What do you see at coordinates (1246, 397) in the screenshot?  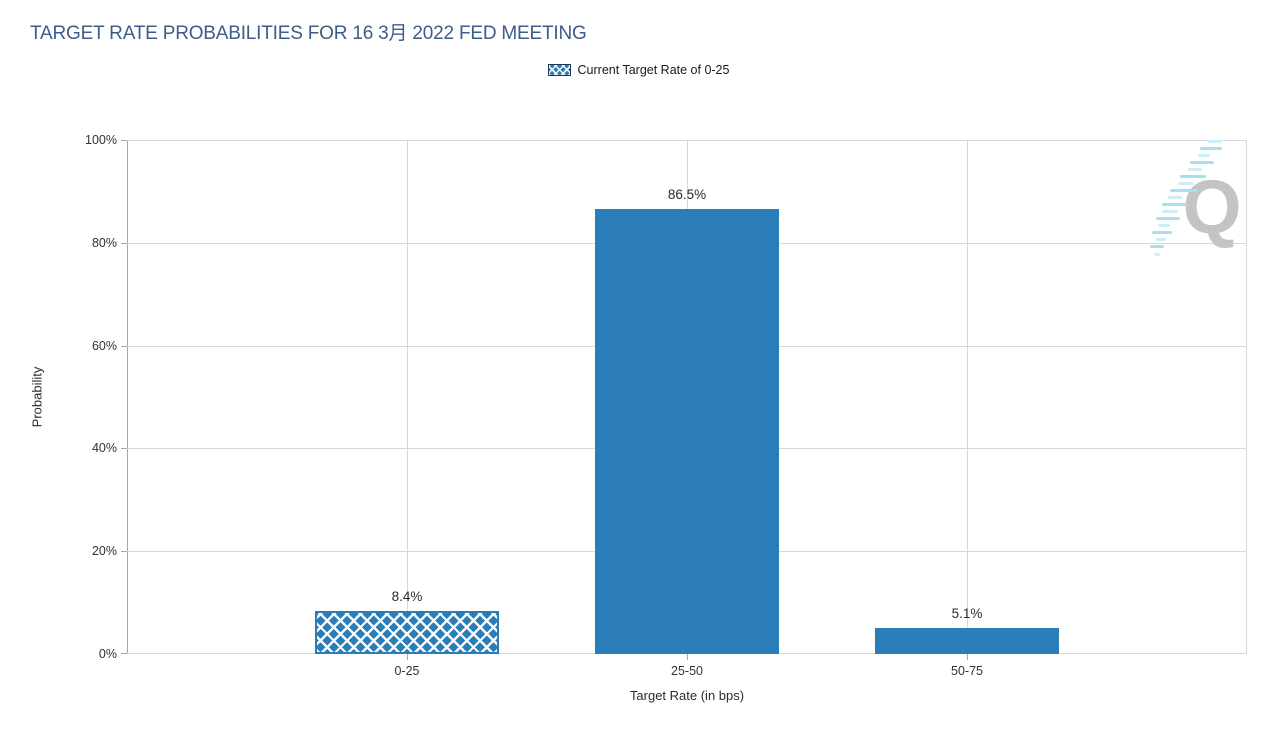 I see `plot-right-border` at bounding box center [1246, 397].